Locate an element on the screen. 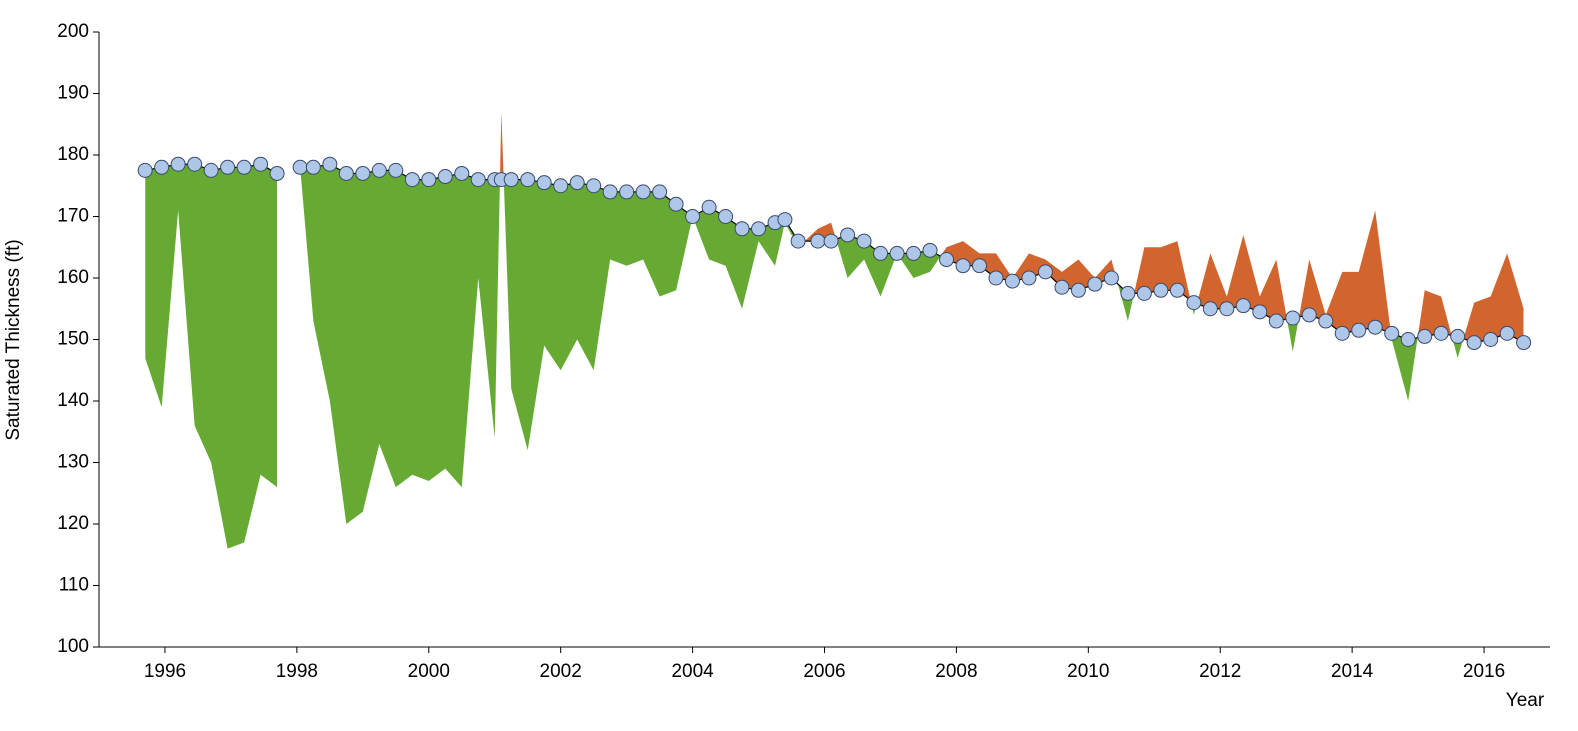 The image size is (1578, 731). deficit-area is located at coordinates (211, 356).